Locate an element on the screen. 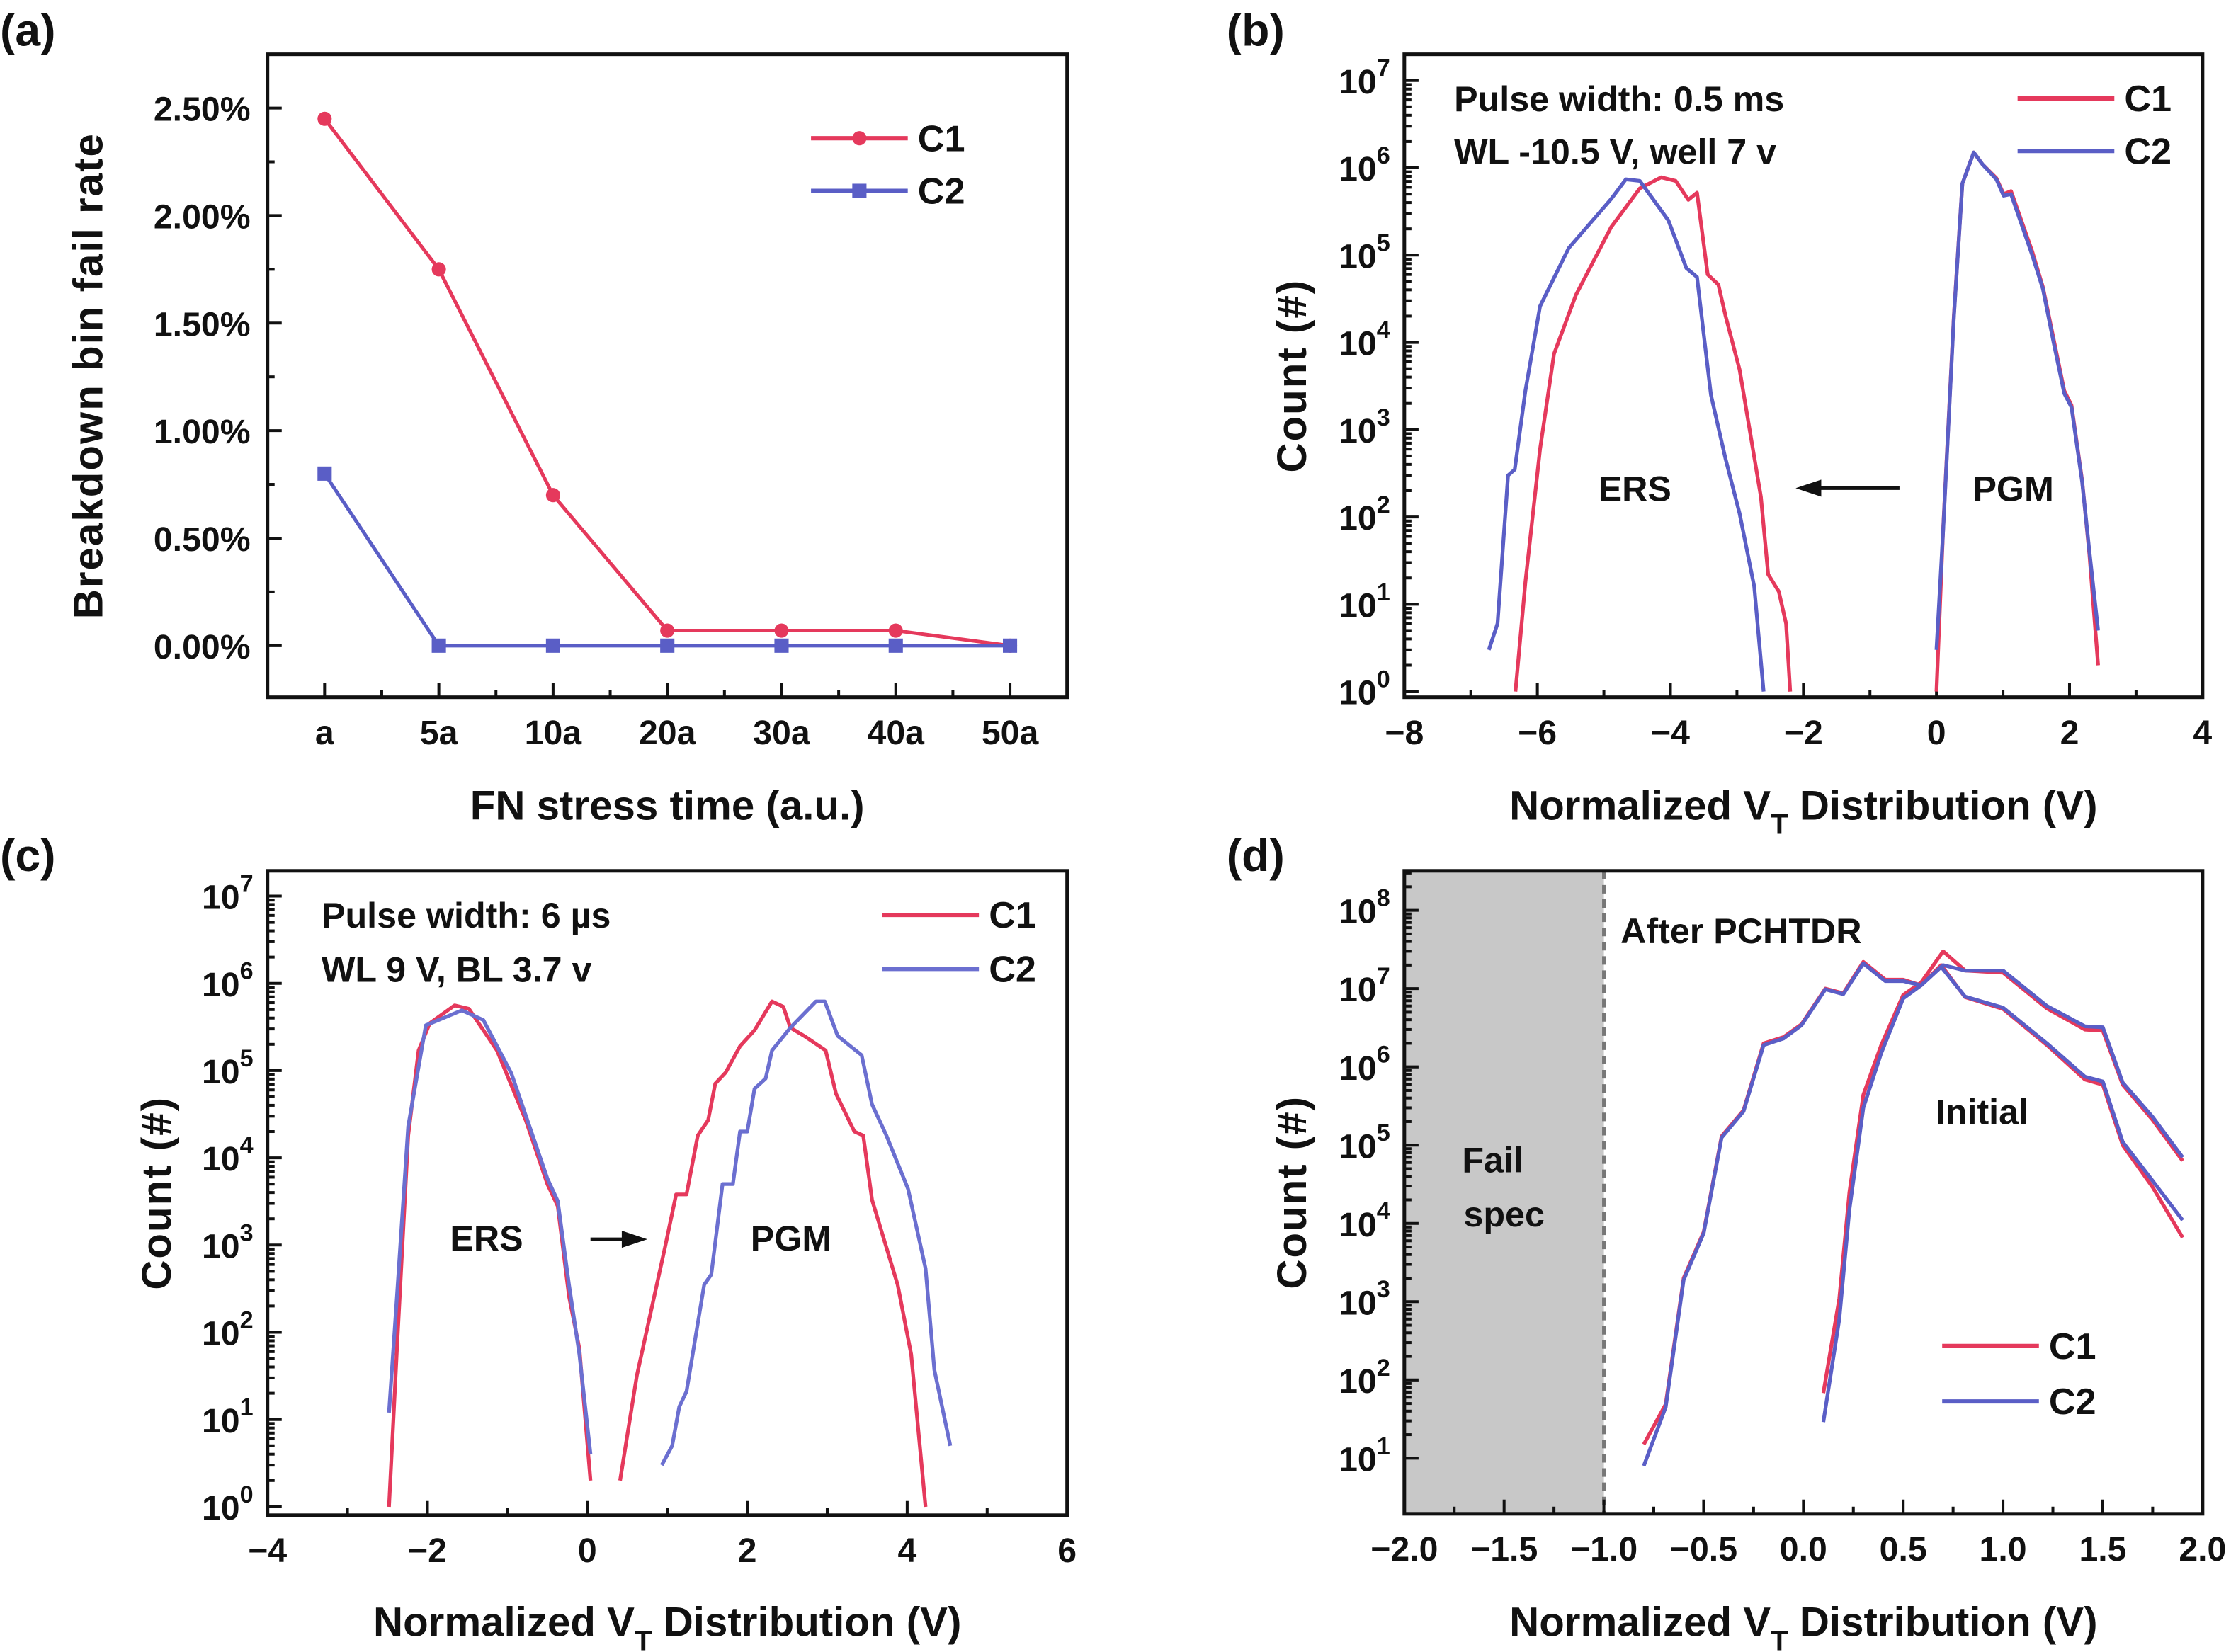  series-line-C2 is located at coordinates (667, 560).